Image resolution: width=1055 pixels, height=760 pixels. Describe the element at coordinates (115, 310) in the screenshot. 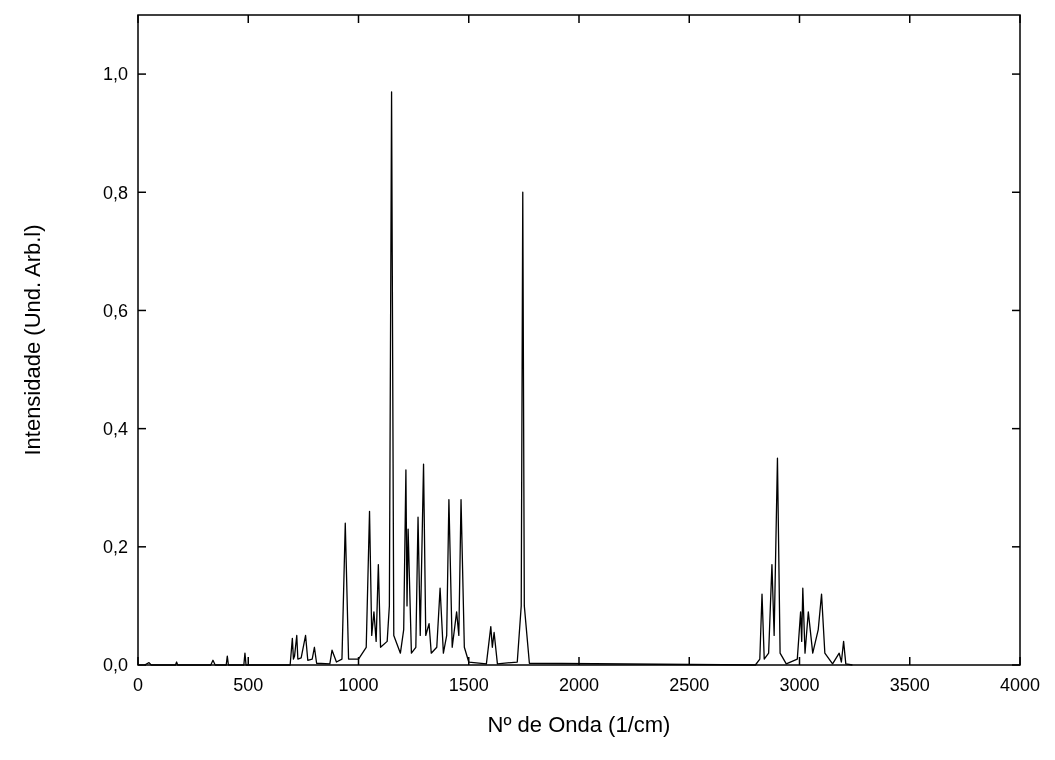

I see `y-tick-label: 0,6` at that location.